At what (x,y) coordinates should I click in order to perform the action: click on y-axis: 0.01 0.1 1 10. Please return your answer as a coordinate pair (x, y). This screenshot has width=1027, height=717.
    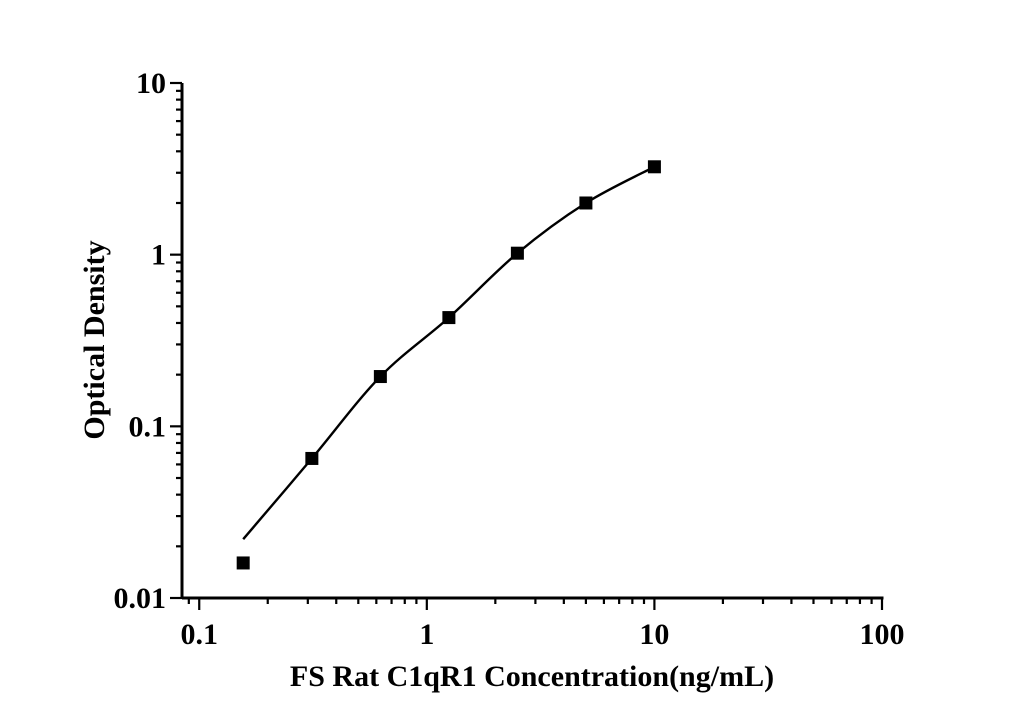
    Looking at the image, I should click on (149, 341).